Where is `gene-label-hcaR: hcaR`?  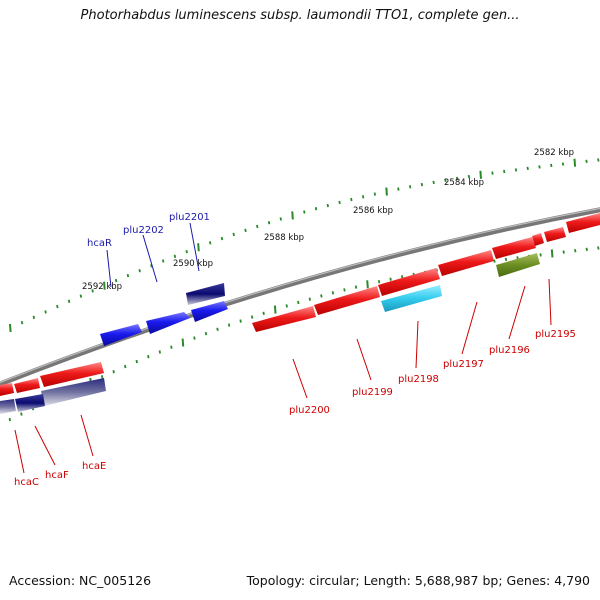 gene-label-hcaR: hcaR is located at coordinates (99, 243).